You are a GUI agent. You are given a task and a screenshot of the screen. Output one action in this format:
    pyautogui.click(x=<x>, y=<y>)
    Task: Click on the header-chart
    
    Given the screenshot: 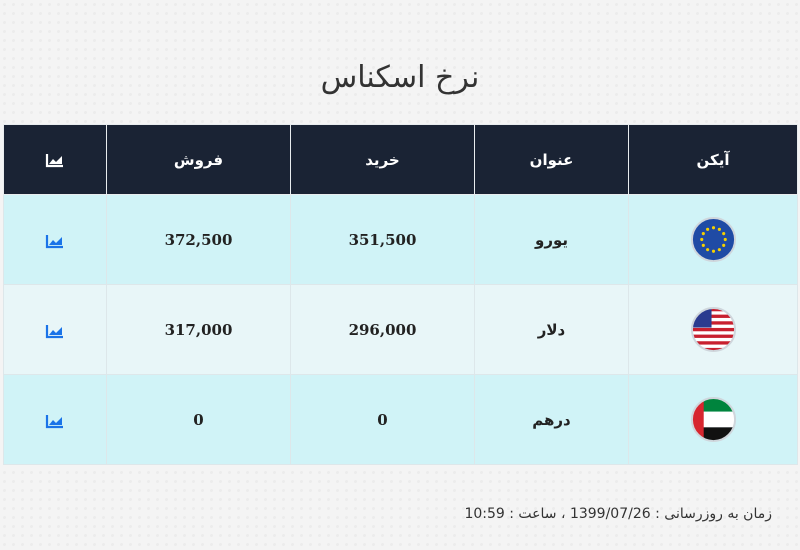 What is the action you would take?
    pyautogui.click(x=55, y=159)
    